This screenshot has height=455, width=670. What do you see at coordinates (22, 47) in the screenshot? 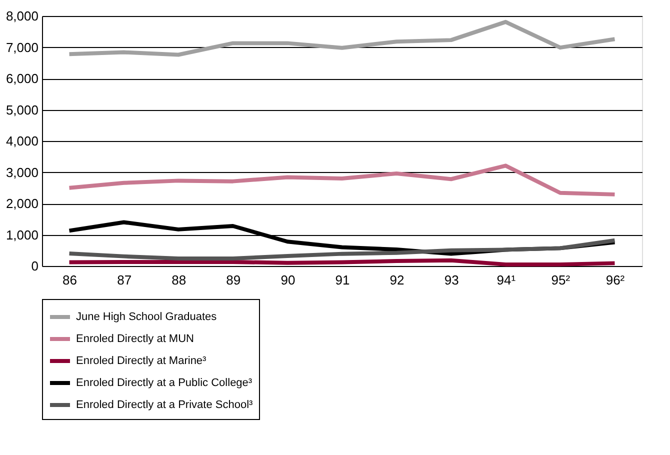
I see `y-tick-label: 7,000` at bounding box center [22, 47].